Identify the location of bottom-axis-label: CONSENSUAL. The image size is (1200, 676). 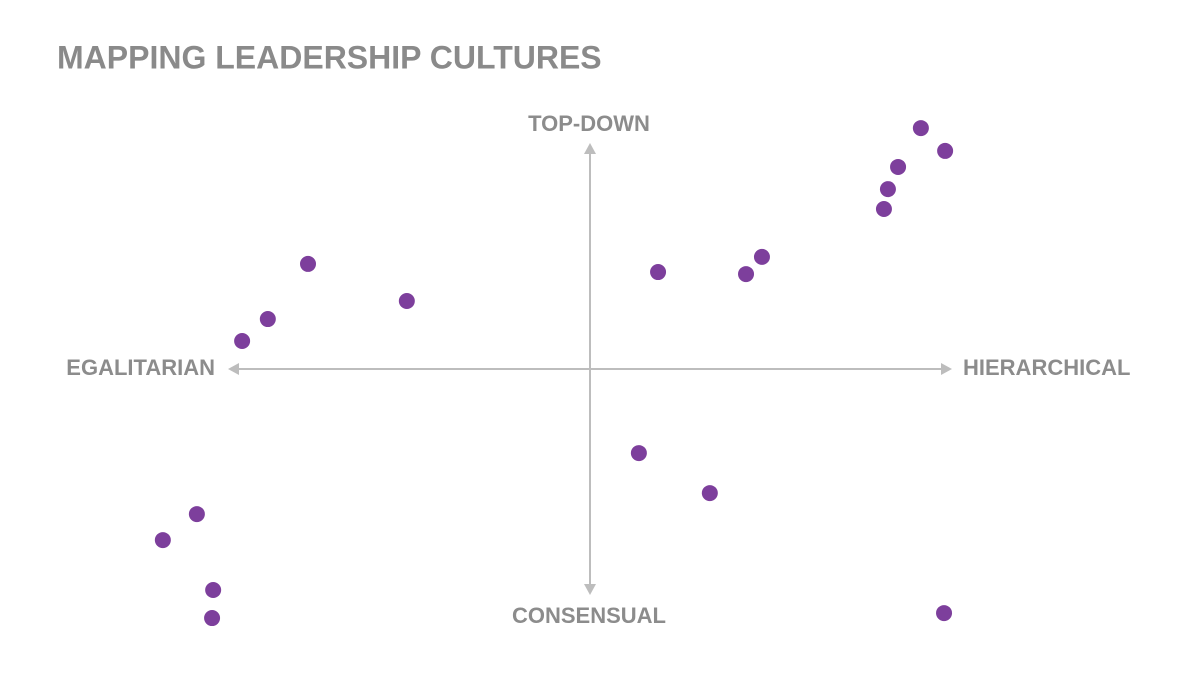
(589, 615).